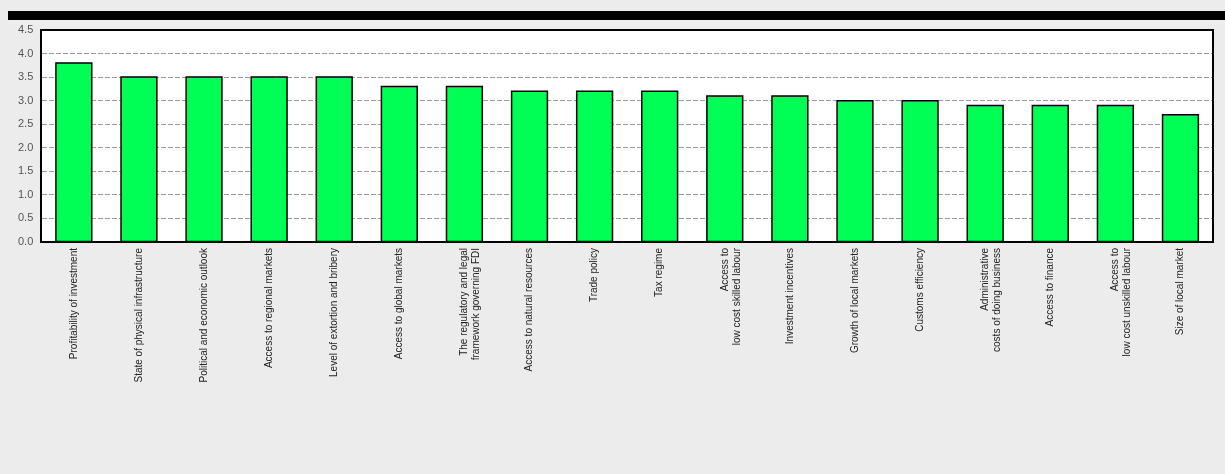  Describe the element at coordinates (1180, 291) in the screenshot. I see `x-tick-label: Size of local market` at that location.